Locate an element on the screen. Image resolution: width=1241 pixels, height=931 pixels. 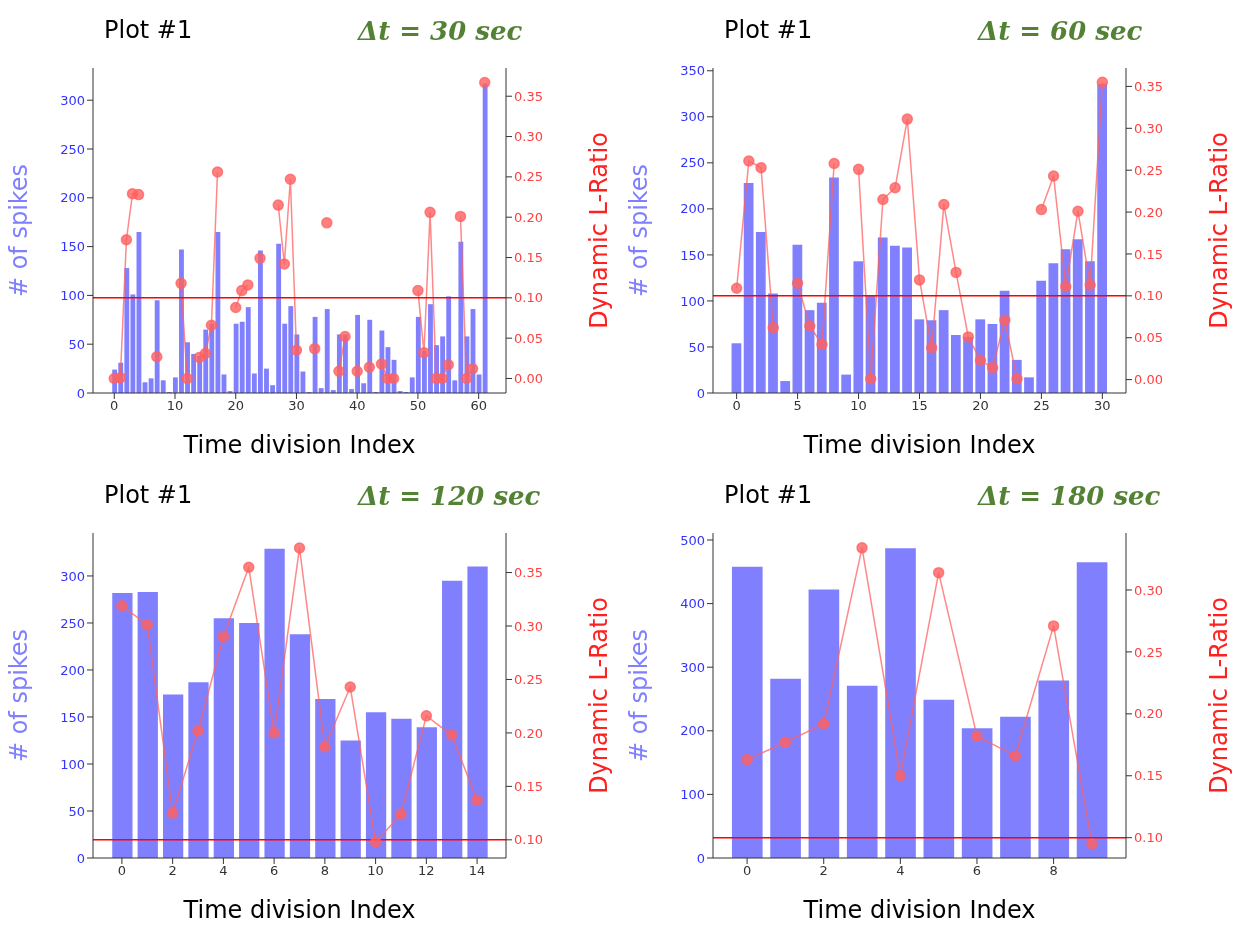
chart-subtitle: Δt = 180 sec is located at coordinates (1069, 496).